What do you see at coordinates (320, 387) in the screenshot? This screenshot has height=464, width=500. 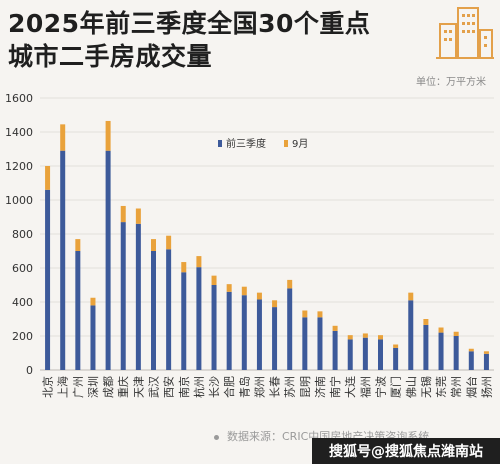 I see `x-tick-label: 济南` at bounding box center [320, 387].